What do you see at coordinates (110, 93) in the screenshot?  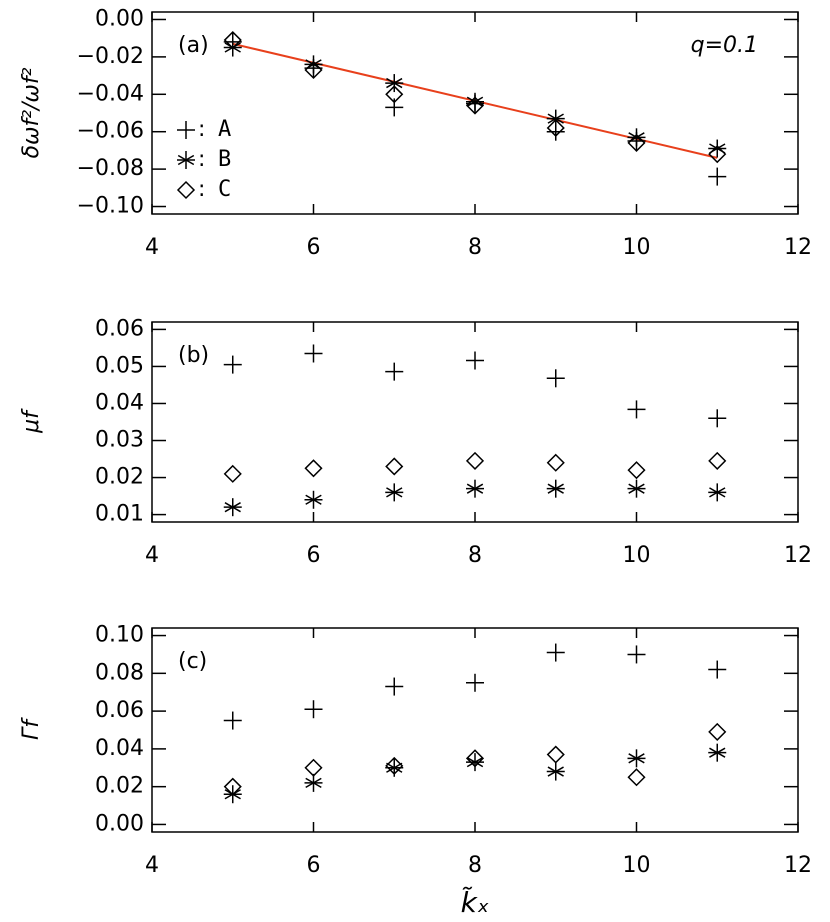 I see `y-tick-label: −0.04` at bounding box center [110, 93].